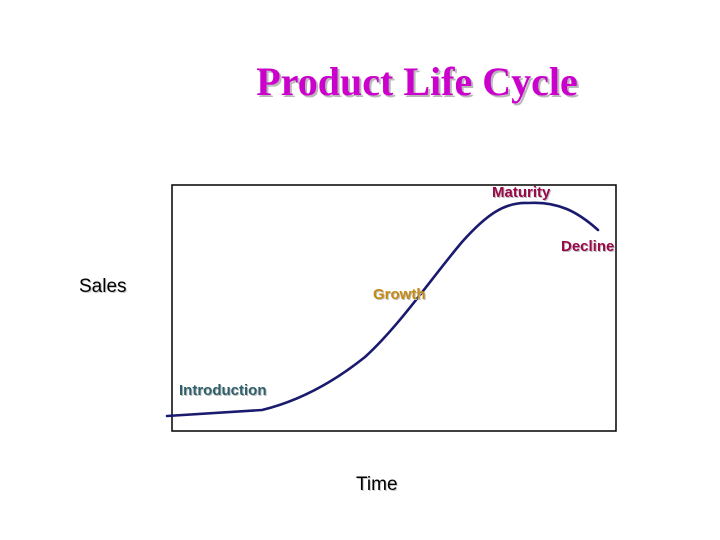 The width and height of the screenshot is (720, 540). What do you see at coordinates (417, 81) in the screenshot?
I see `page-title: Product Life Cycle` at bounding box center [417, 81].